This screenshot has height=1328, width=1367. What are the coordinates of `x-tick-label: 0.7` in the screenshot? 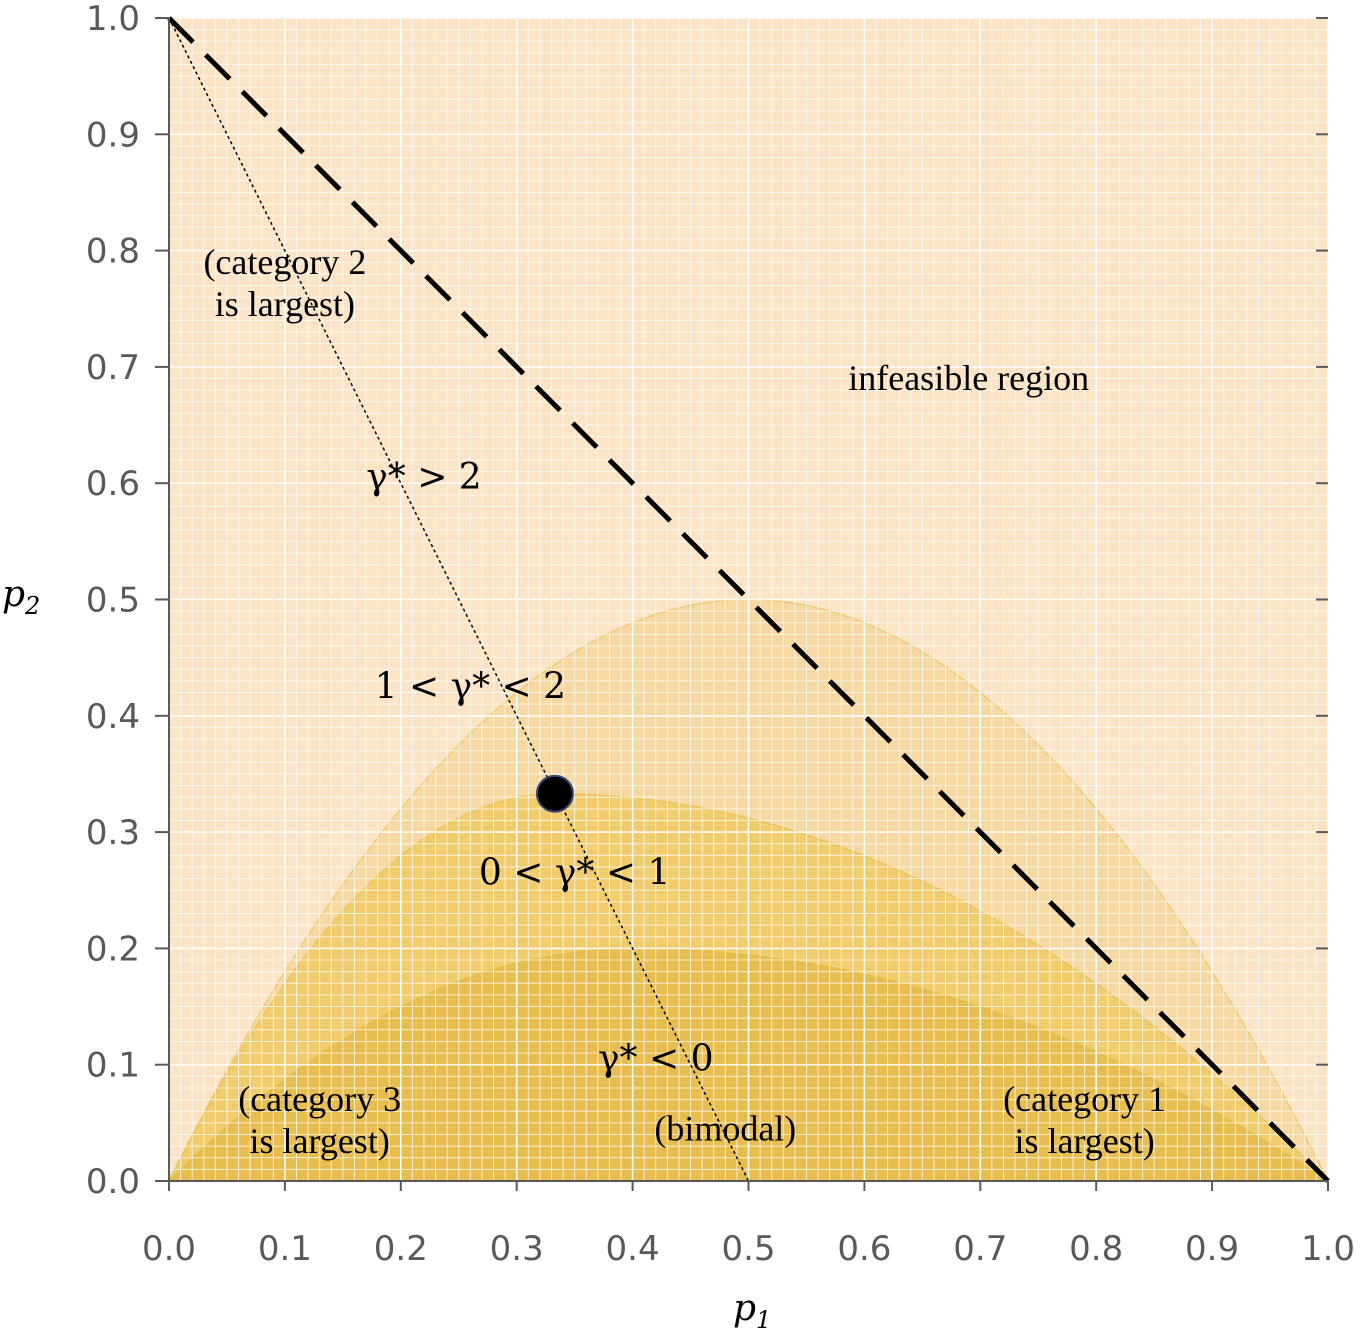 It's located at (980, 1249).